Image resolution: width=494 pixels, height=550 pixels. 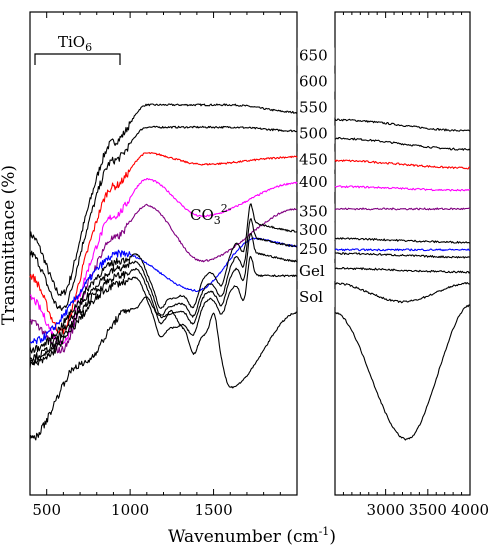 I want to click on tio6-annotation: TiO6, so click(x=77, y=49).